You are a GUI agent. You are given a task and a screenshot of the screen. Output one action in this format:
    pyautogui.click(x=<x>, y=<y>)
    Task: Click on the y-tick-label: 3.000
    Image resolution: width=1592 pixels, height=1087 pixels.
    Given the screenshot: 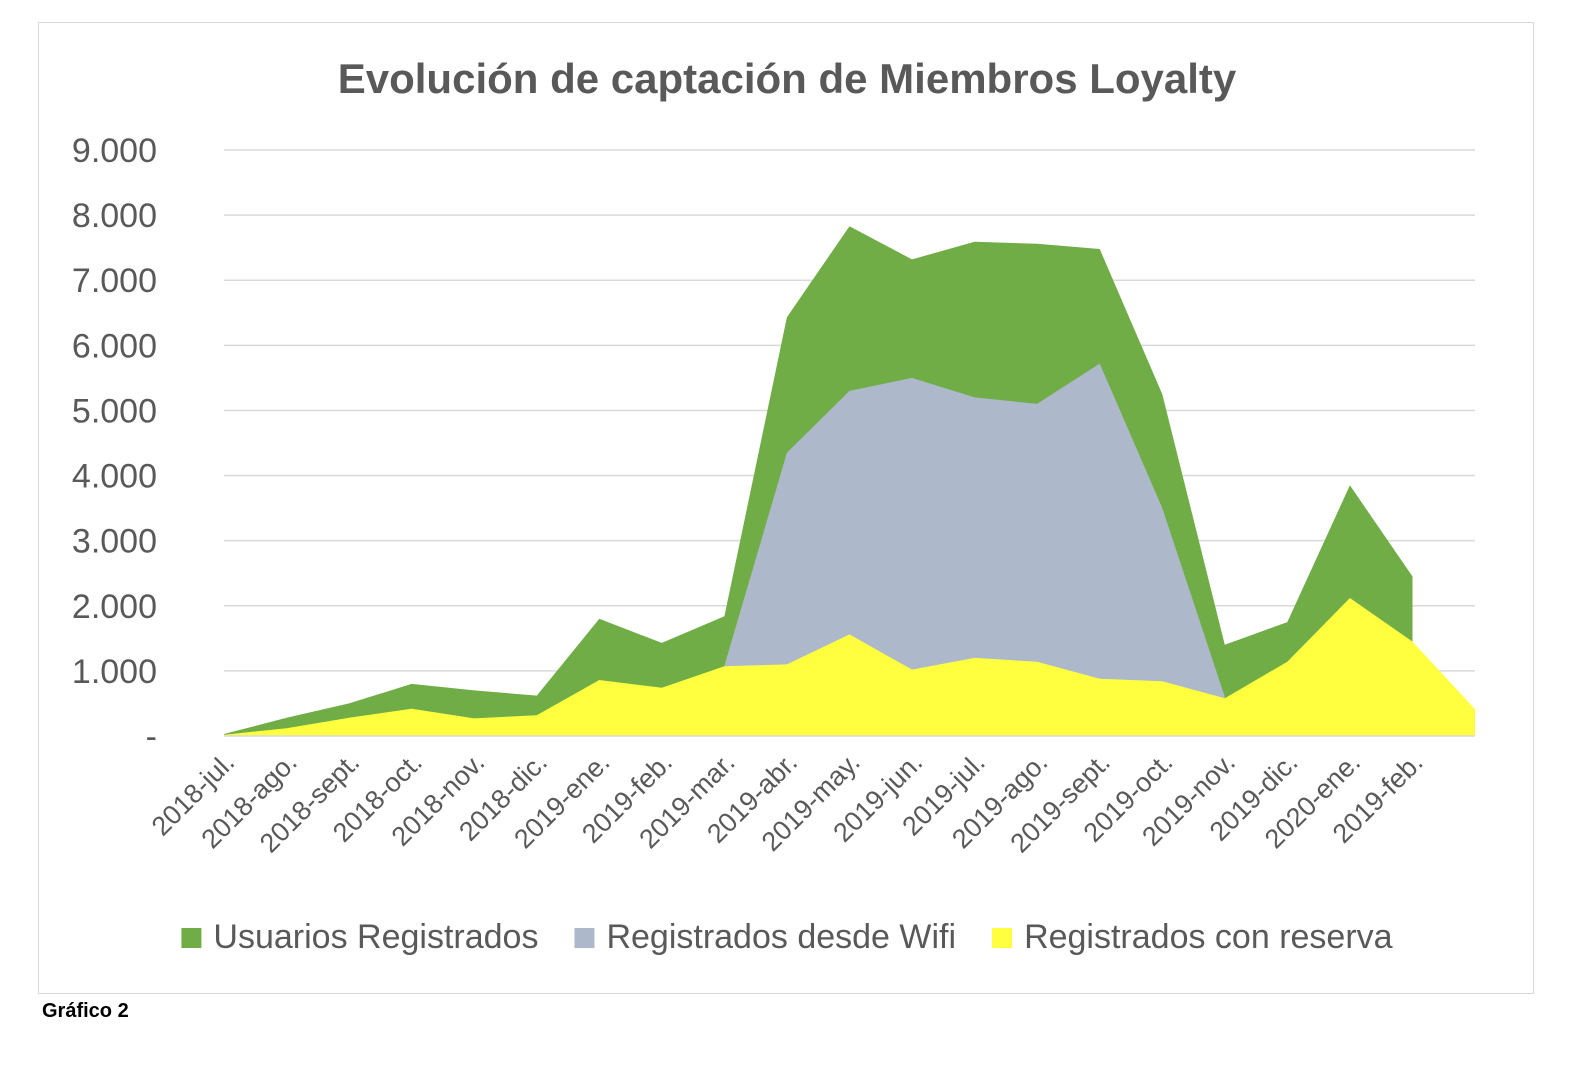 What is the action you would take?
    pyautogui.click(x=114, y=542)
    